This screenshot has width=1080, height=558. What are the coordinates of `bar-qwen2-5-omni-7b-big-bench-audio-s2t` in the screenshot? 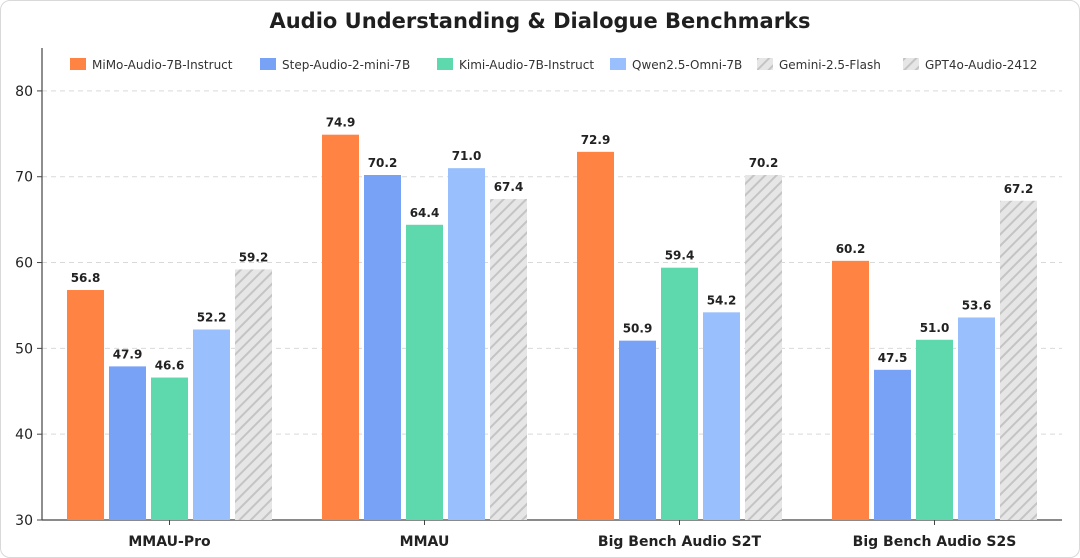 It's located at (721, 416).